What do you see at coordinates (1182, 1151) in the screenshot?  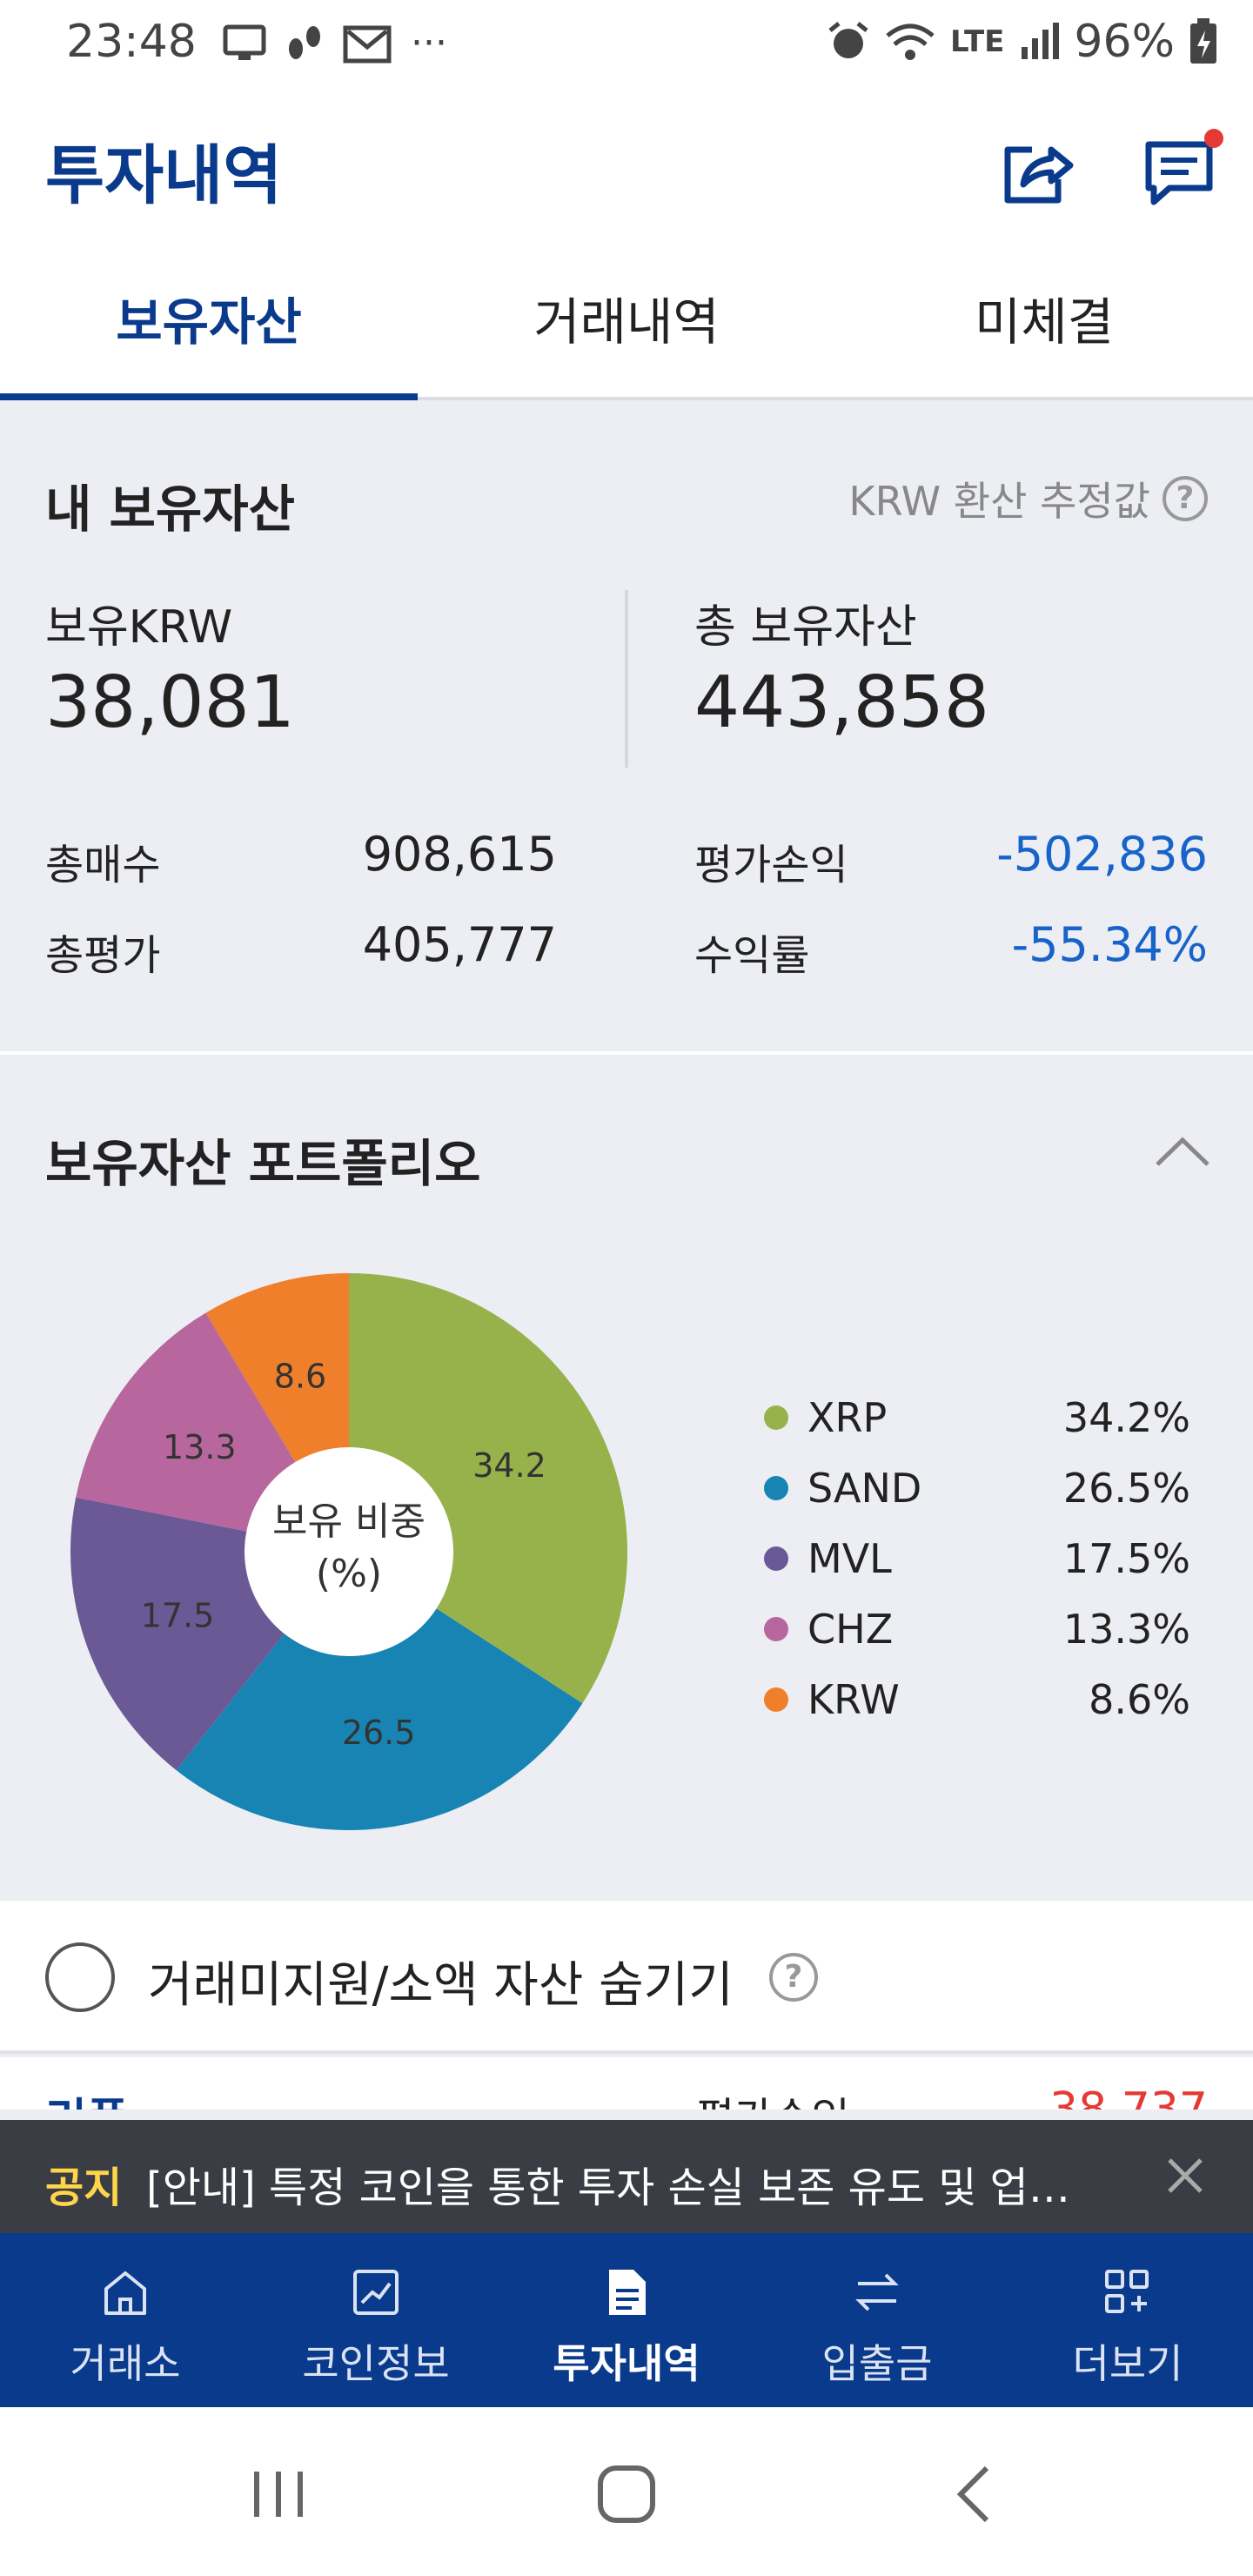 I see `collapse-button` at bounding box center [1182, 1151].